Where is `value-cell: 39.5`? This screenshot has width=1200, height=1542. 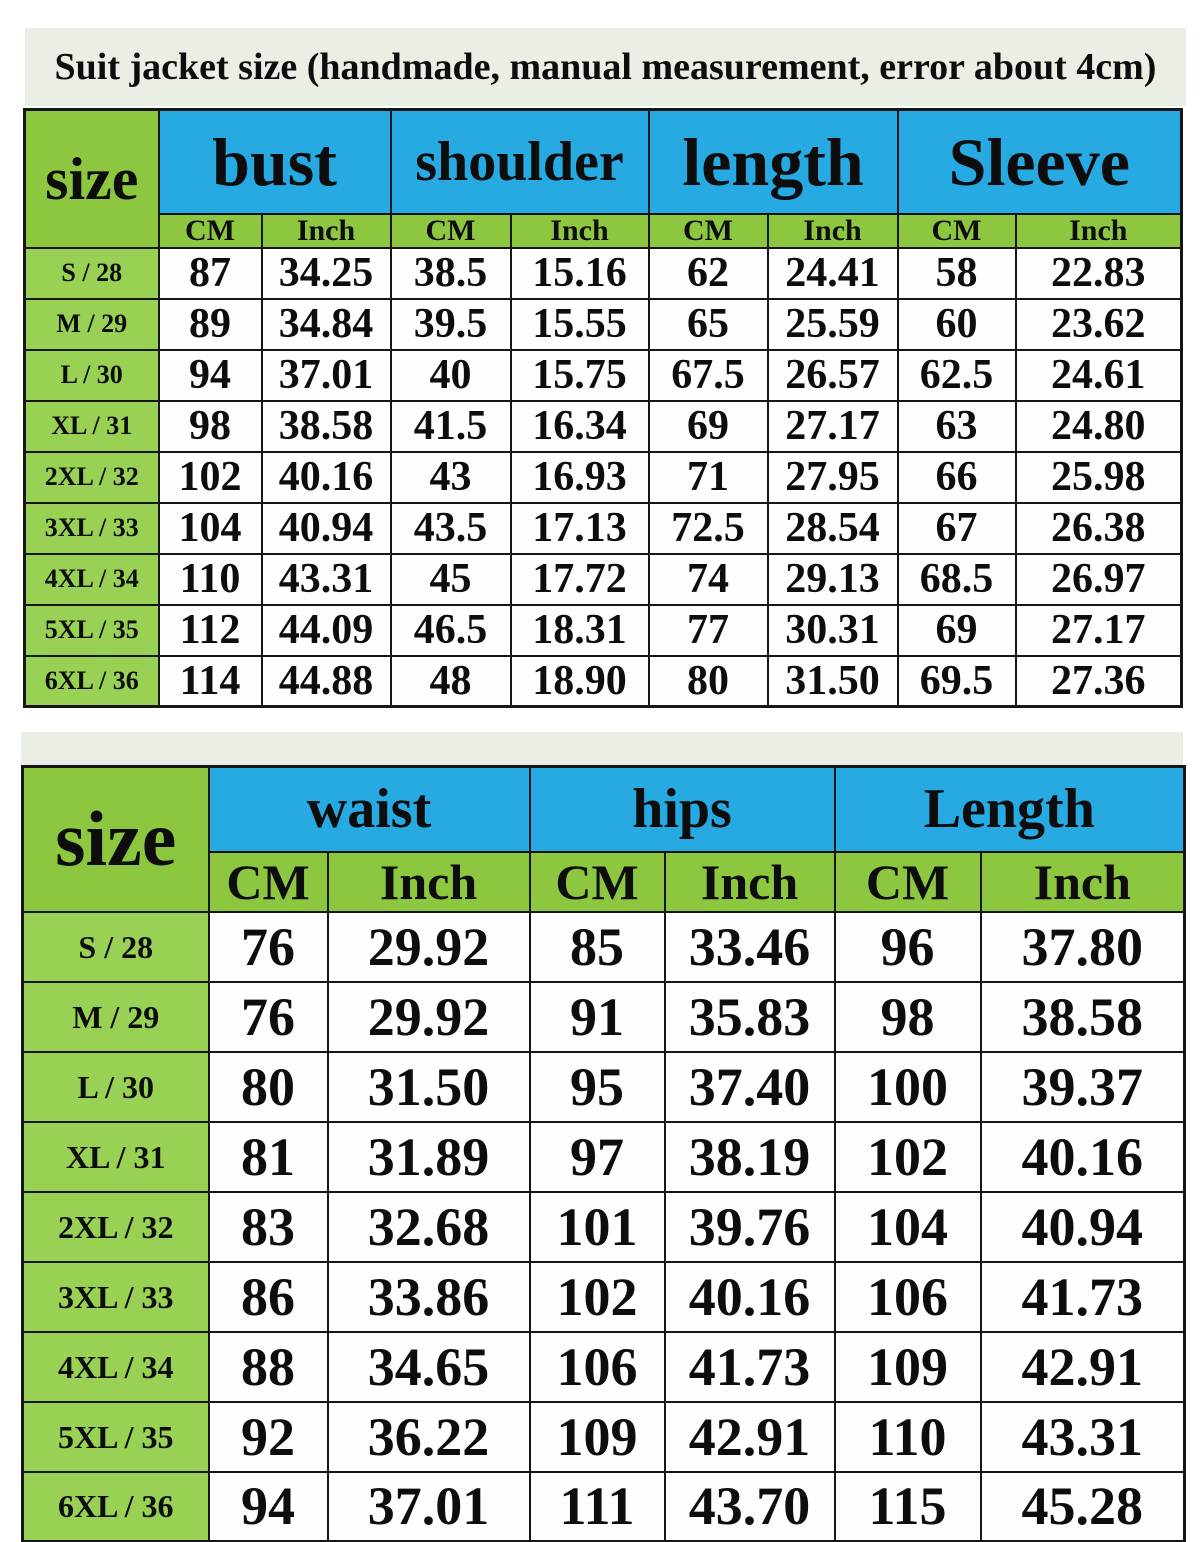
value-cell: 39.5 is located at coordinates (450, 324).